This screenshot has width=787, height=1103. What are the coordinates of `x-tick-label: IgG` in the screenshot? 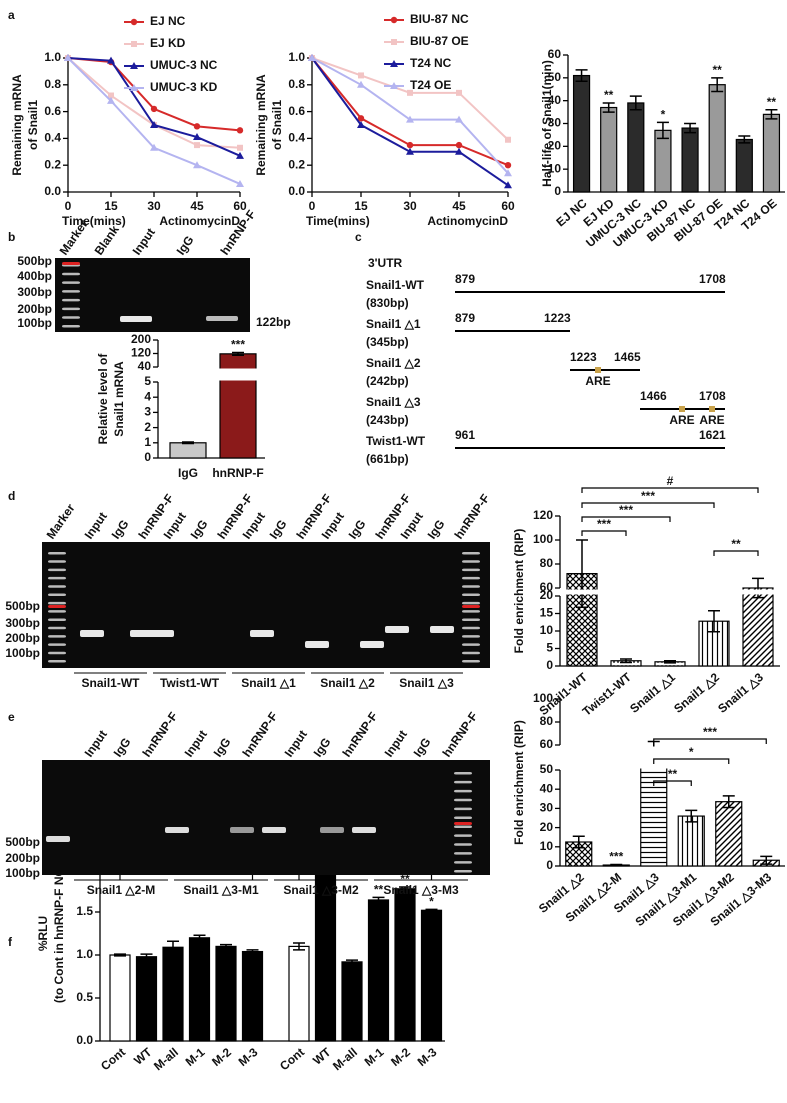 It's located at (188, 473).